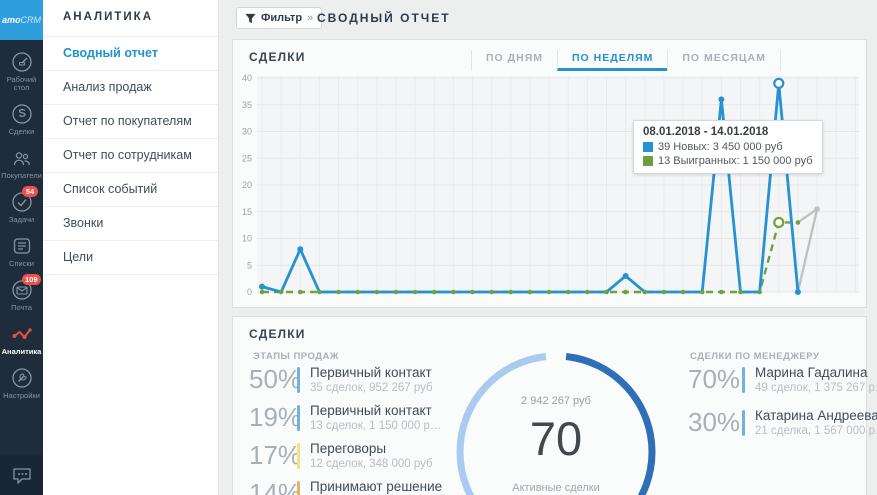 The height and width of the screenshot is (495, 877). I want to click on dashboard-gauge-icon, so click(21, 62).